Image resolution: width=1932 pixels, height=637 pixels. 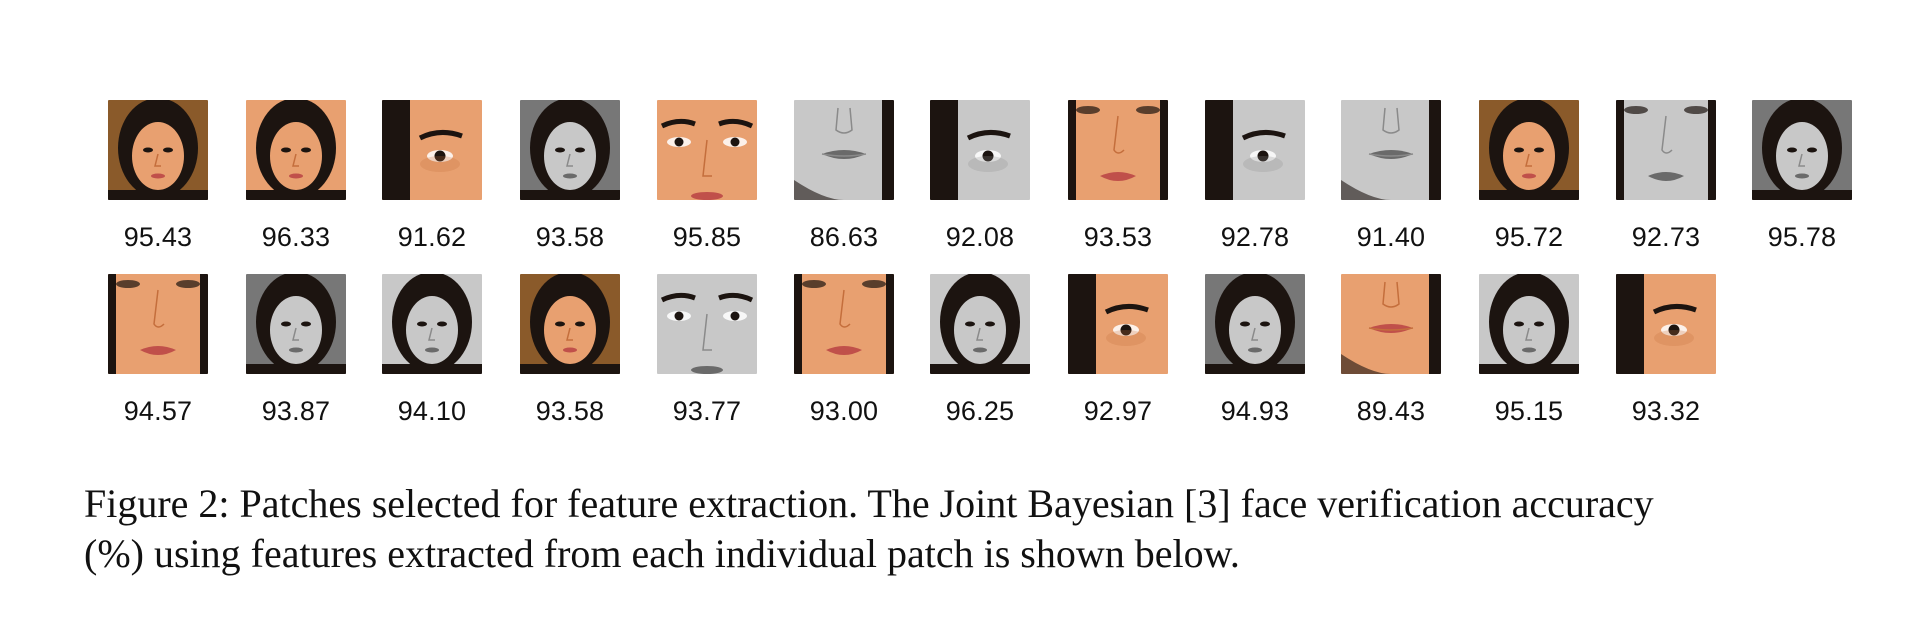 I want to click on patch: 93.87, so click(x=296, y=350).